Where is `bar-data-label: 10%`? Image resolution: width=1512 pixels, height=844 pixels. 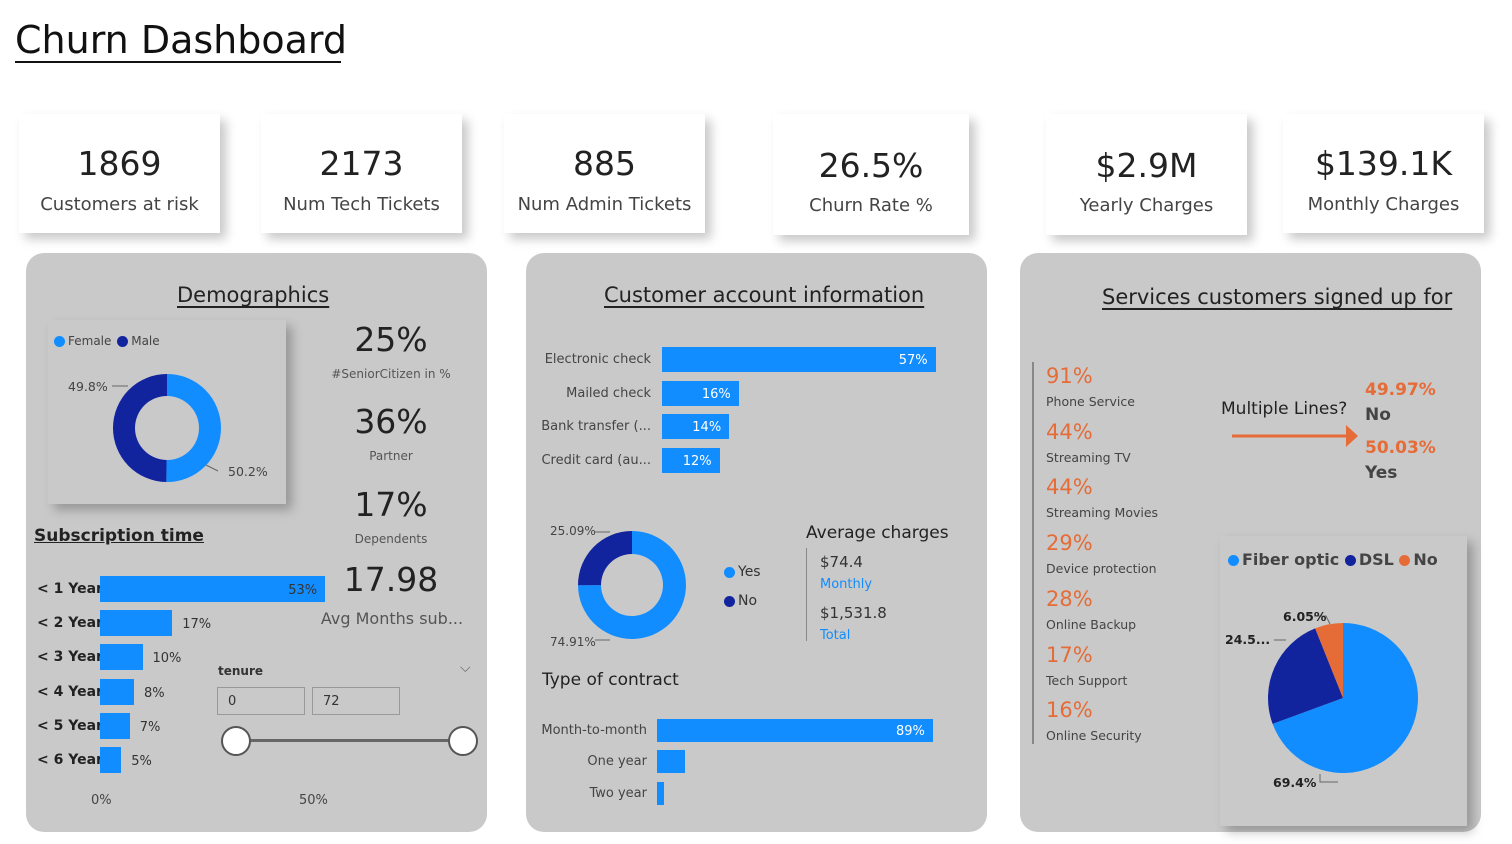
bar-data-label: 10% is located at coordinates (167, 658).